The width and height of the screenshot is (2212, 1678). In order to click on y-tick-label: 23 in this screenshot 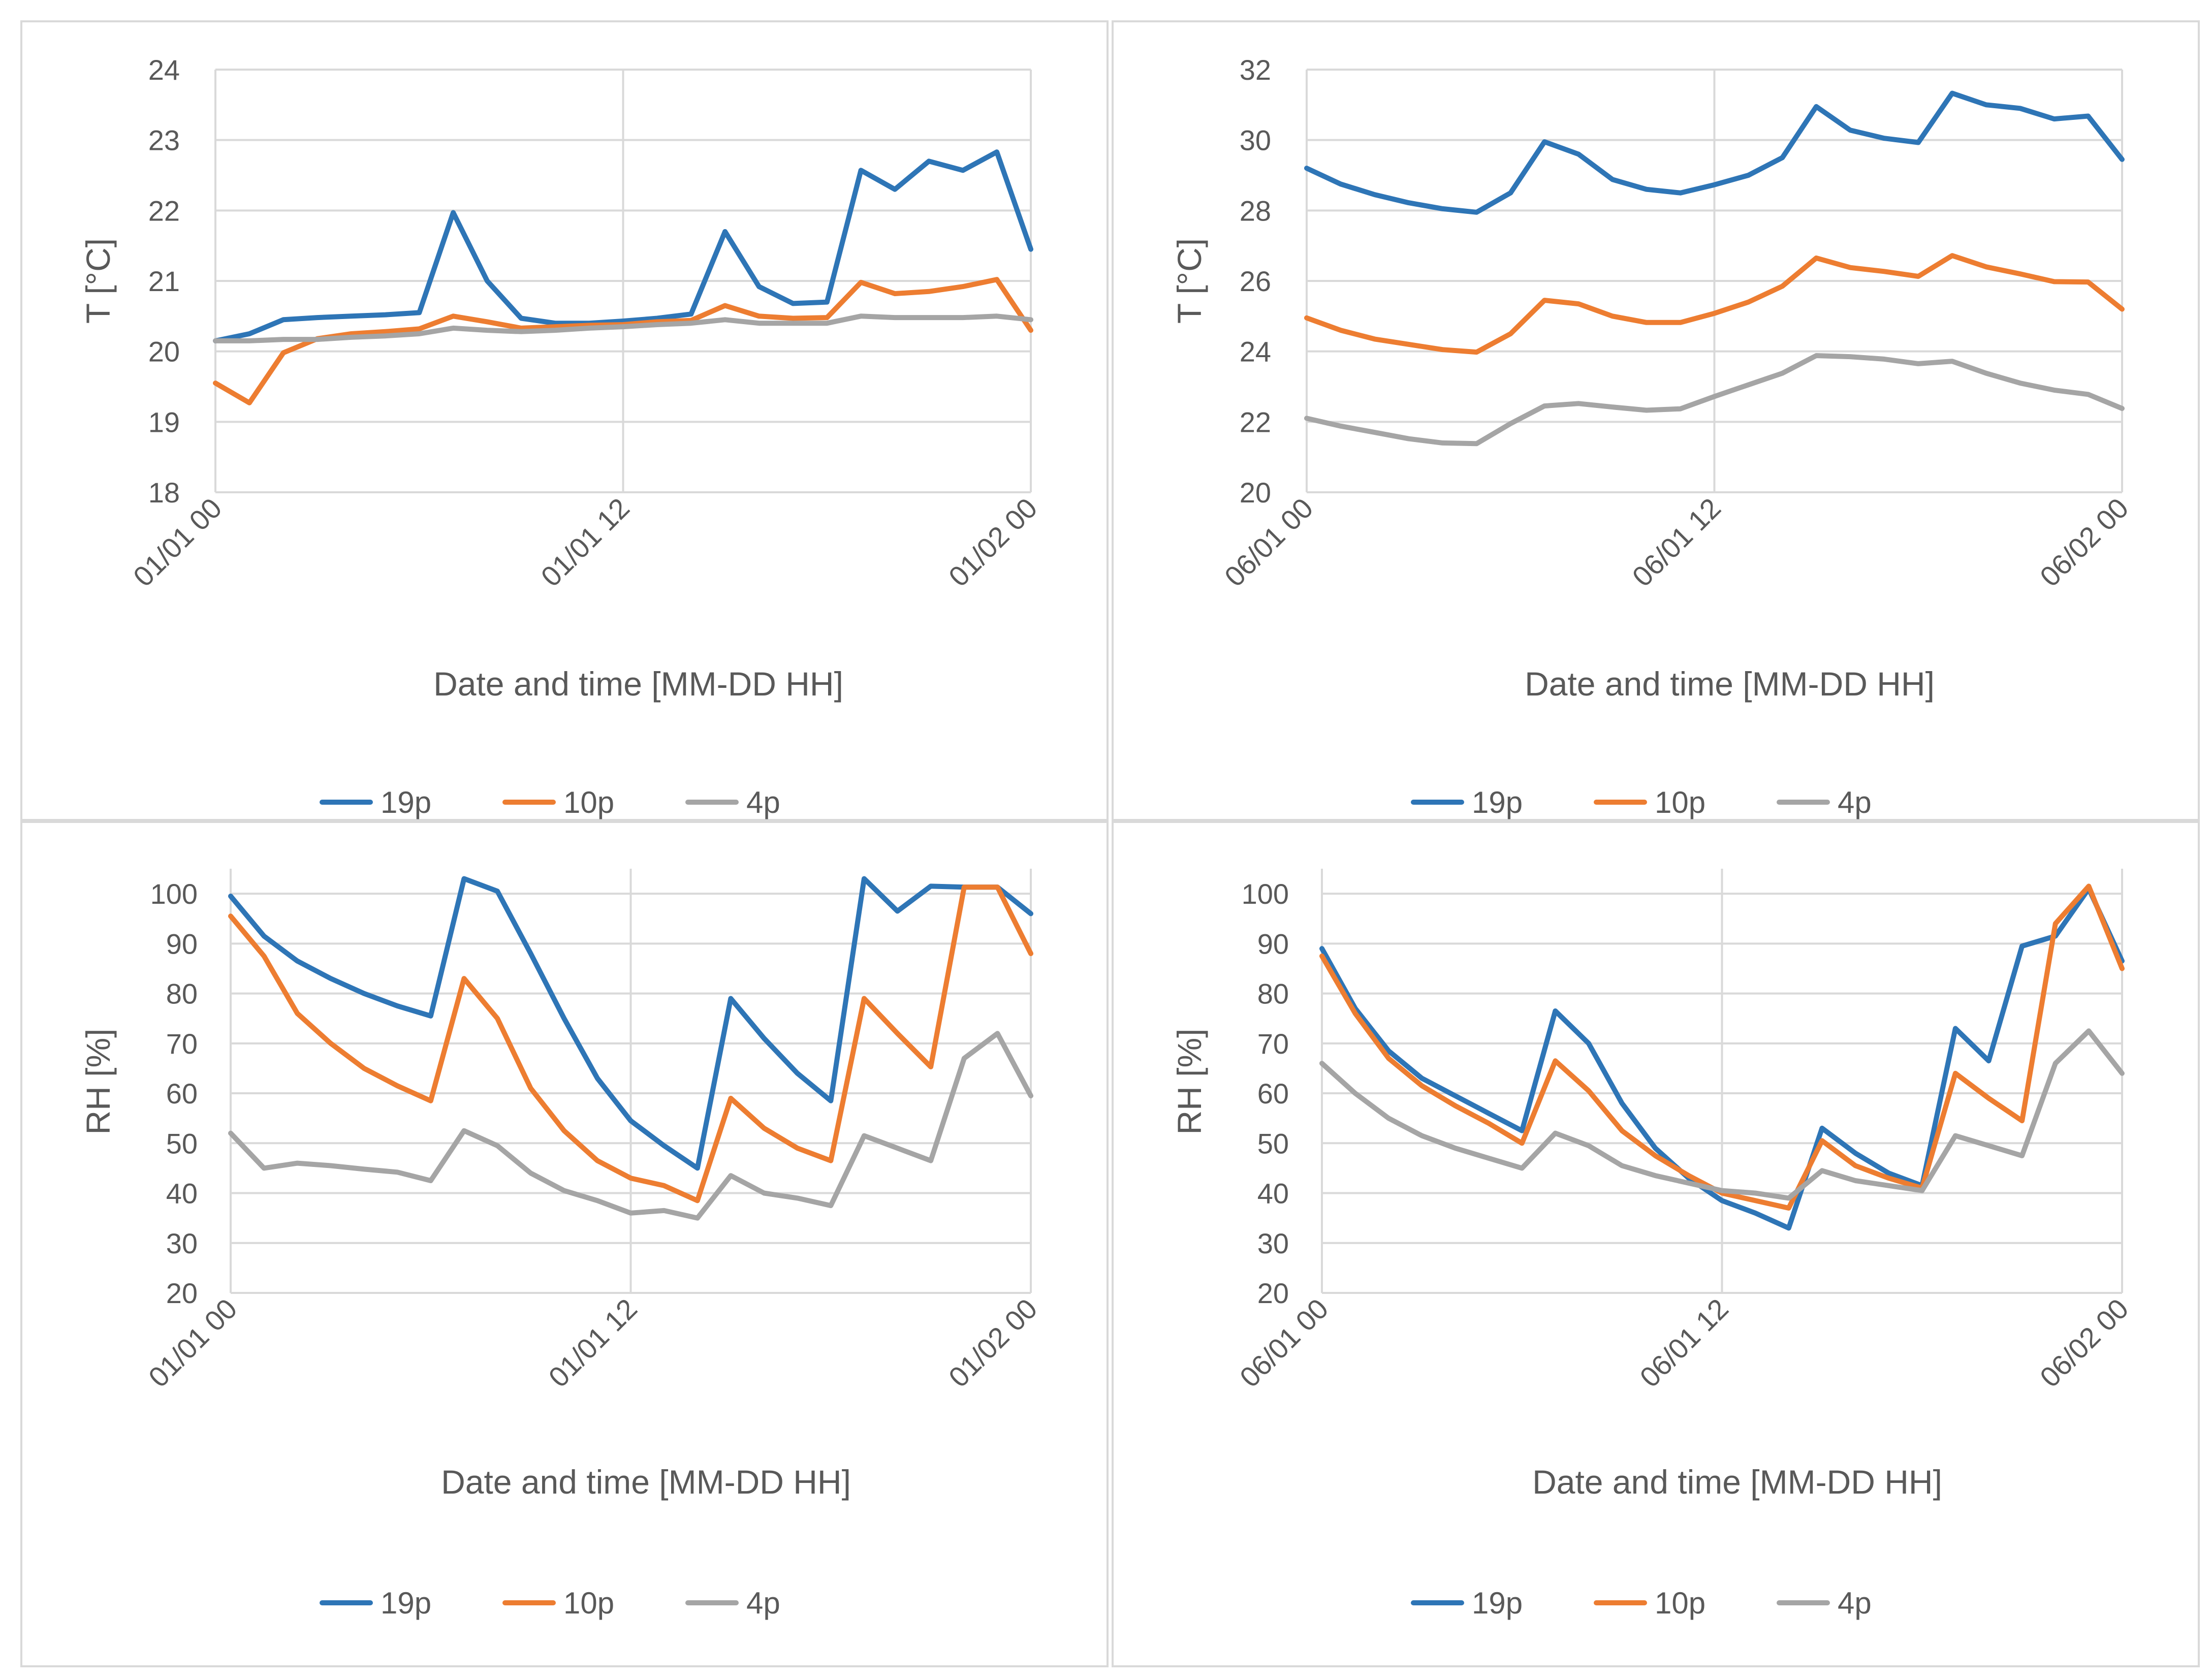, I will do `click(164, 140)`.